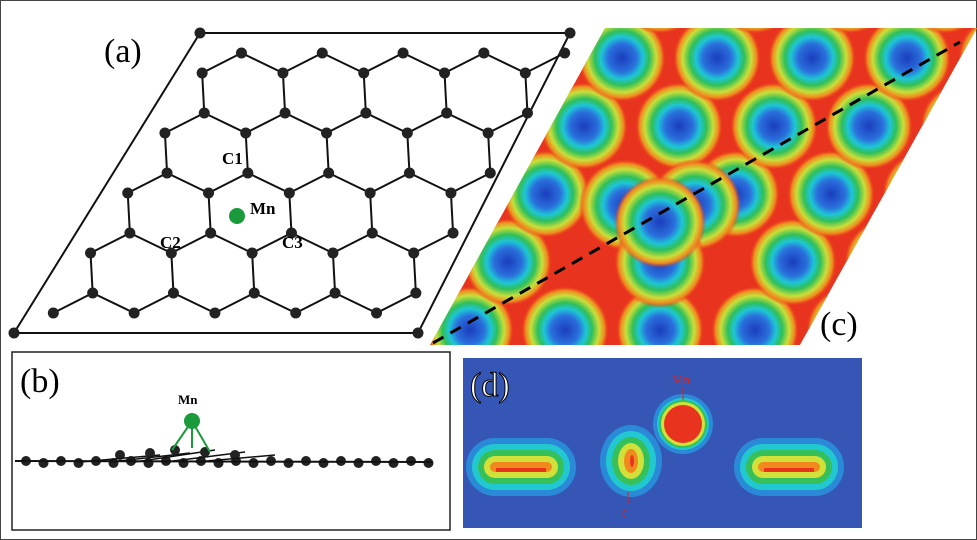 The width and height of the screenshot is (977, 540). Describe the element at coordinates (263, 208) in the screenshot. I see `atom-label: Mn` at that location.